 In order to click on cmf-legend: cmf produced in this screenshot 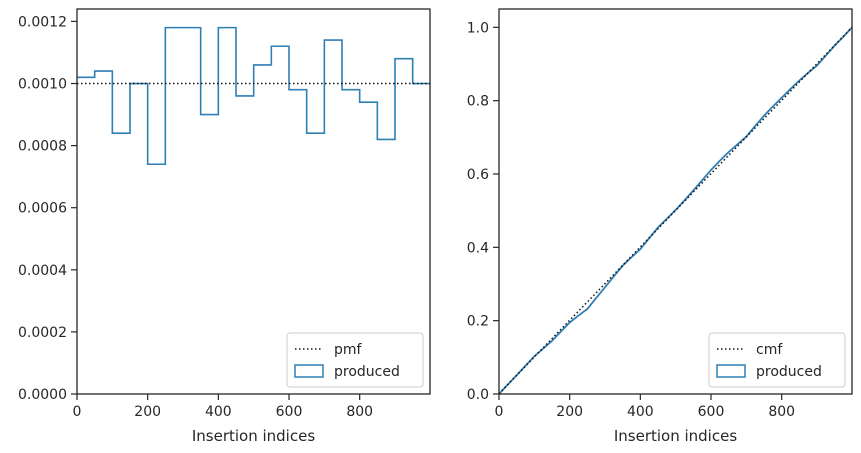, I will do `click(777, 360)`.